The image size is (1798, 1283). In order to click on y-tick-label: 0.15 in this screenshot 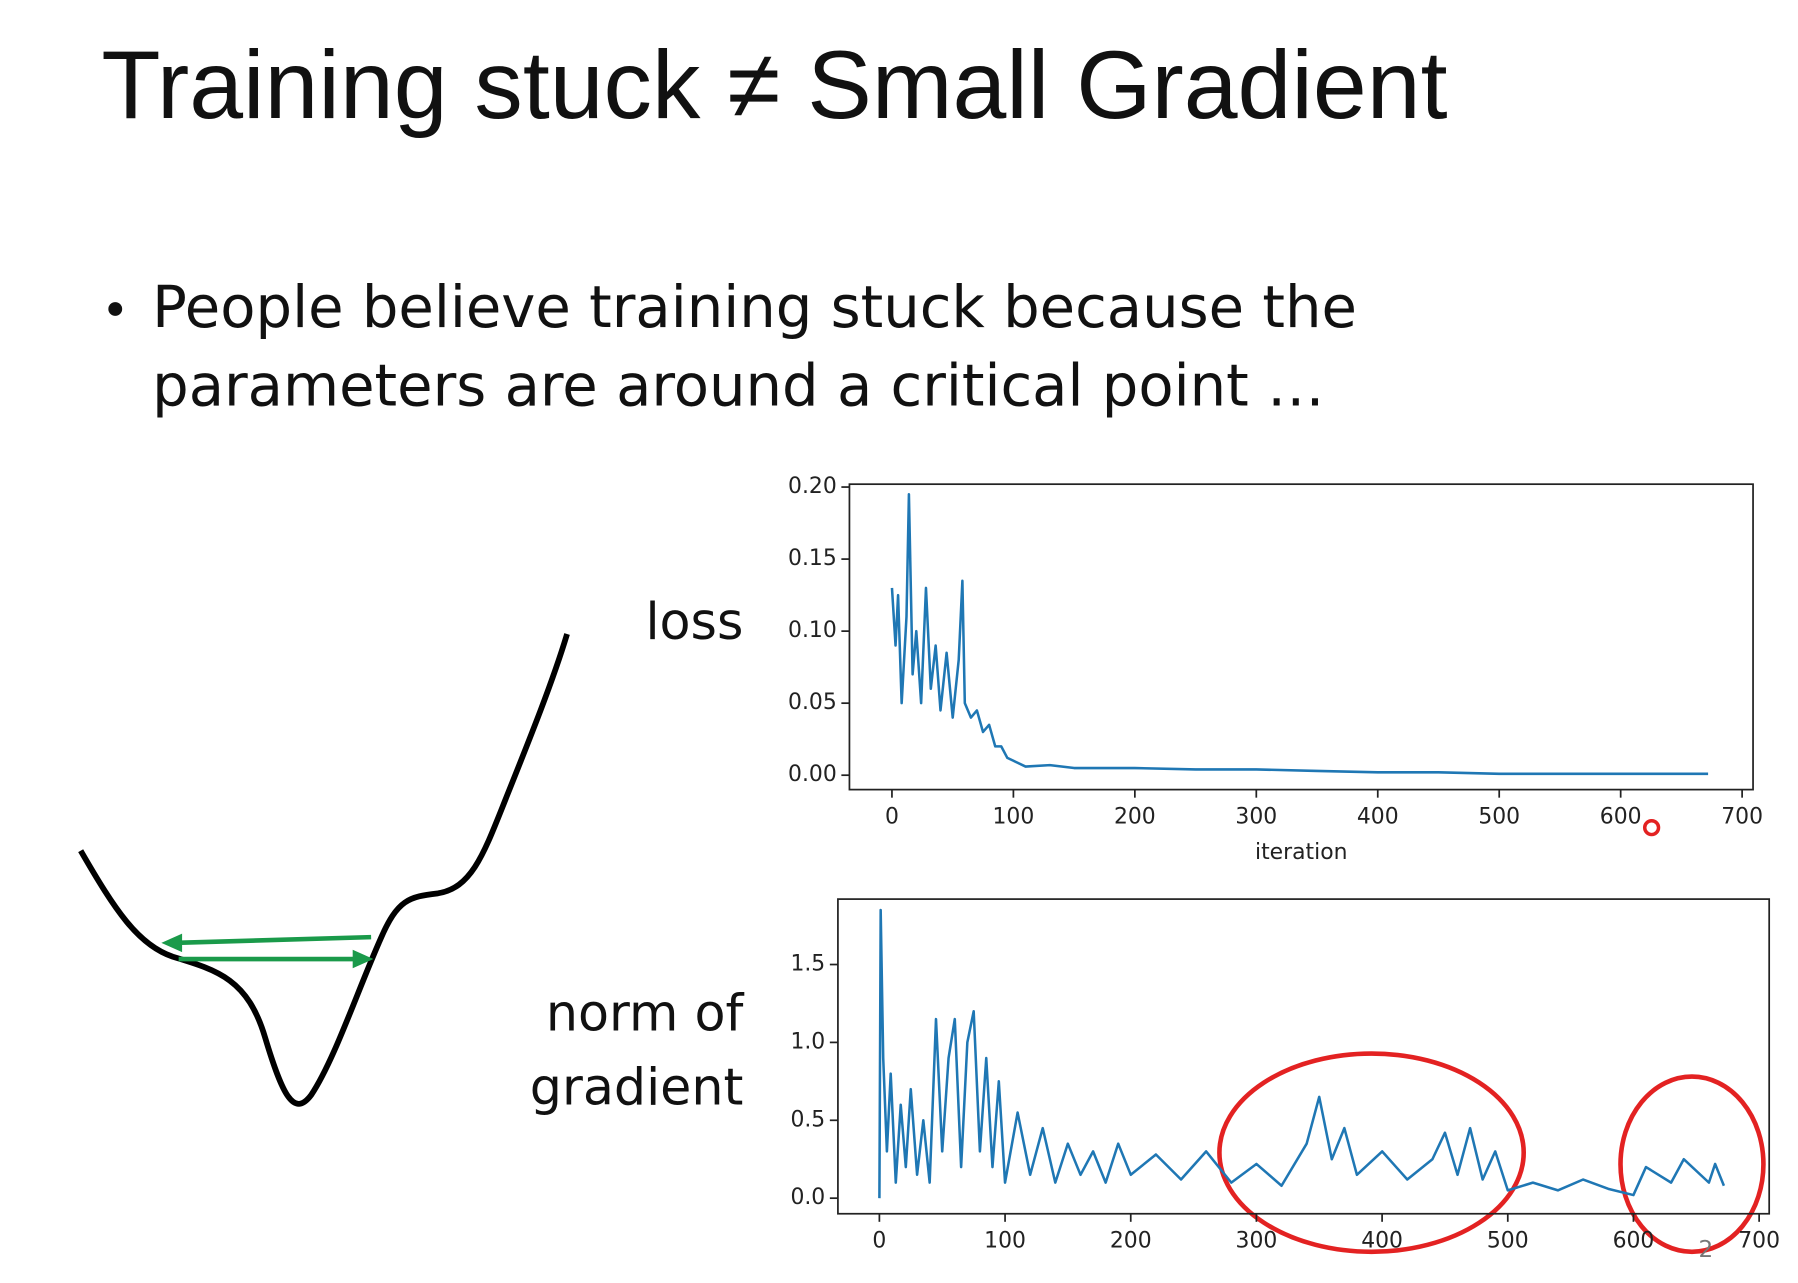, I will do `click(812, 558)`.